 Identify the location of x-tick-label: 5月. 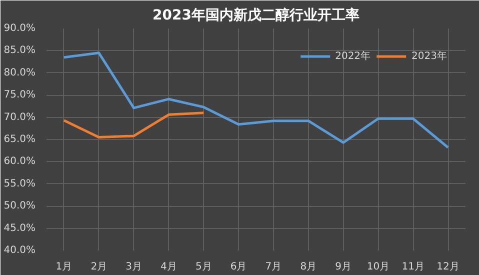
(203, 267).